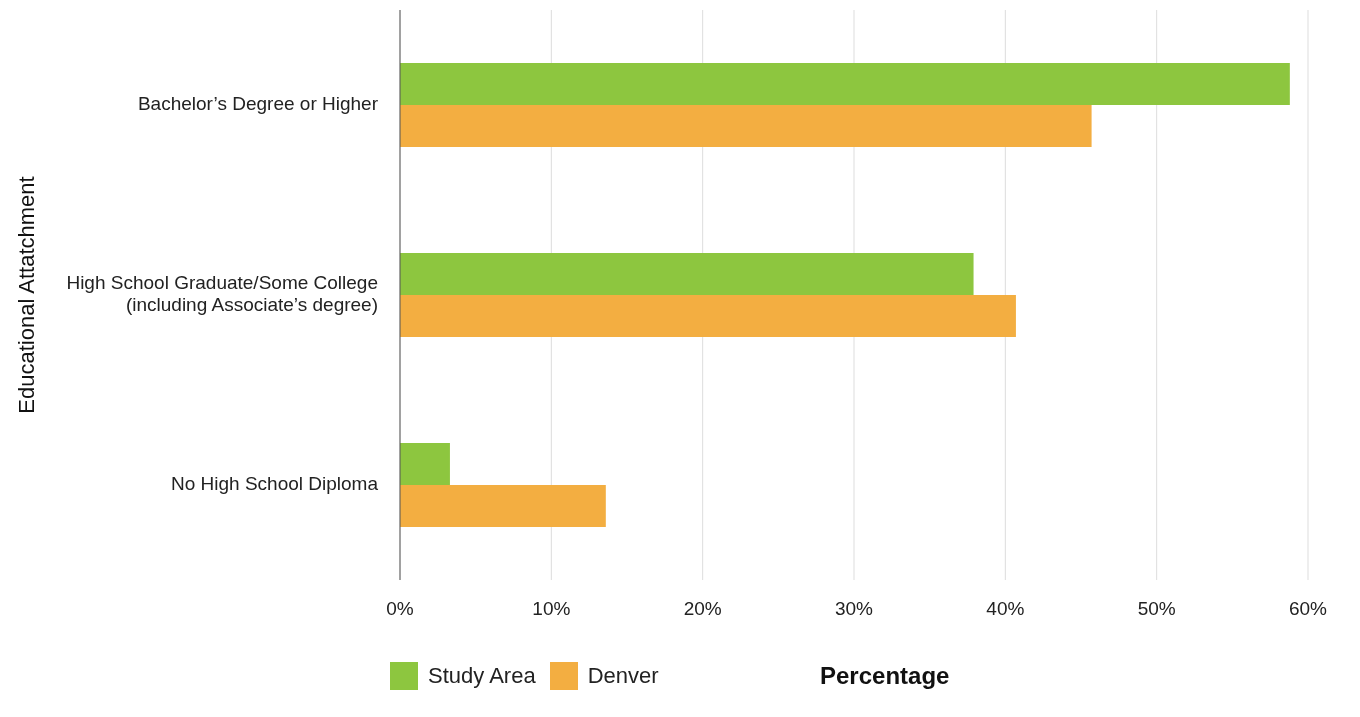  What do you see at coordinates (551, 609) in the screenshot?
I see `x-tick-label: 10%` at bounding box center [551, 609].